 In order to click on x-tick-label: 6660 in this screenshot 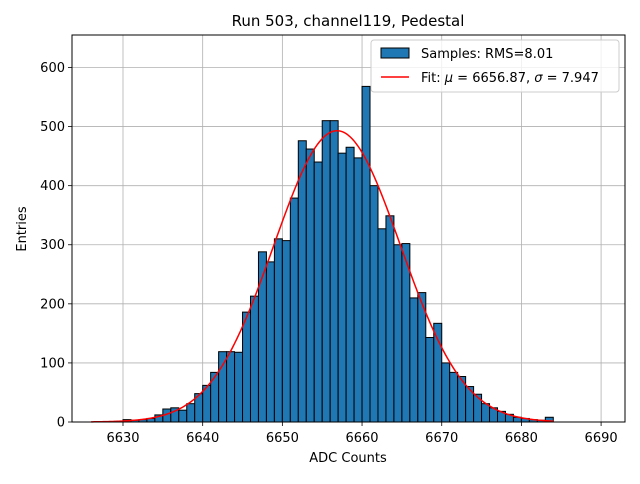, I will do `click(361, 438)`.